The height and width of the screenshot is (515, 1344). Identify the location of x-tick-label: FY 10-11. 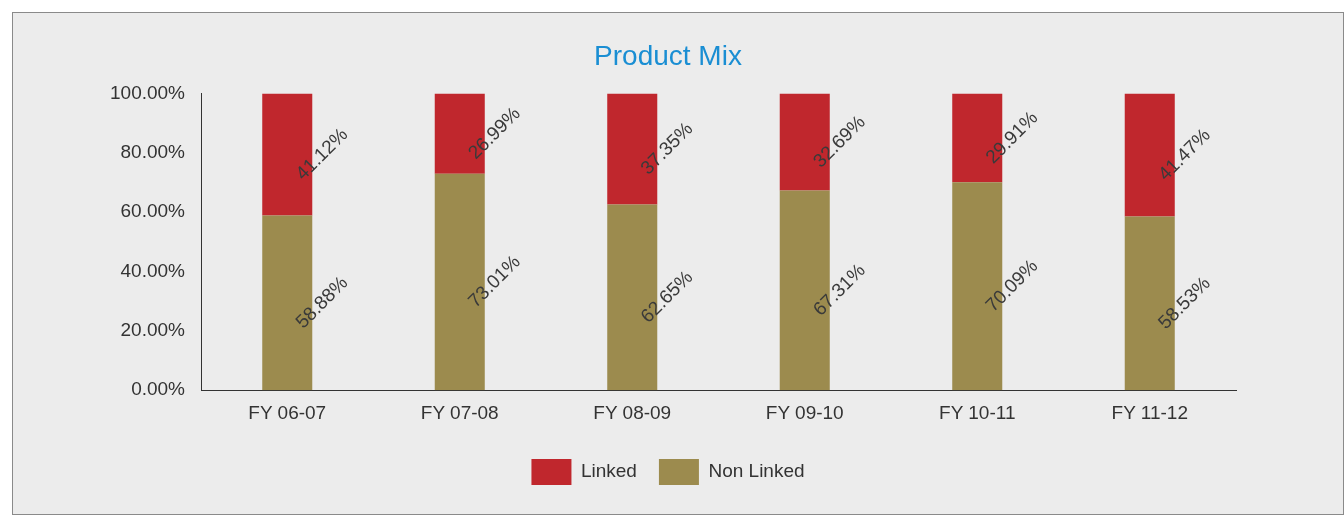
(977, 412).